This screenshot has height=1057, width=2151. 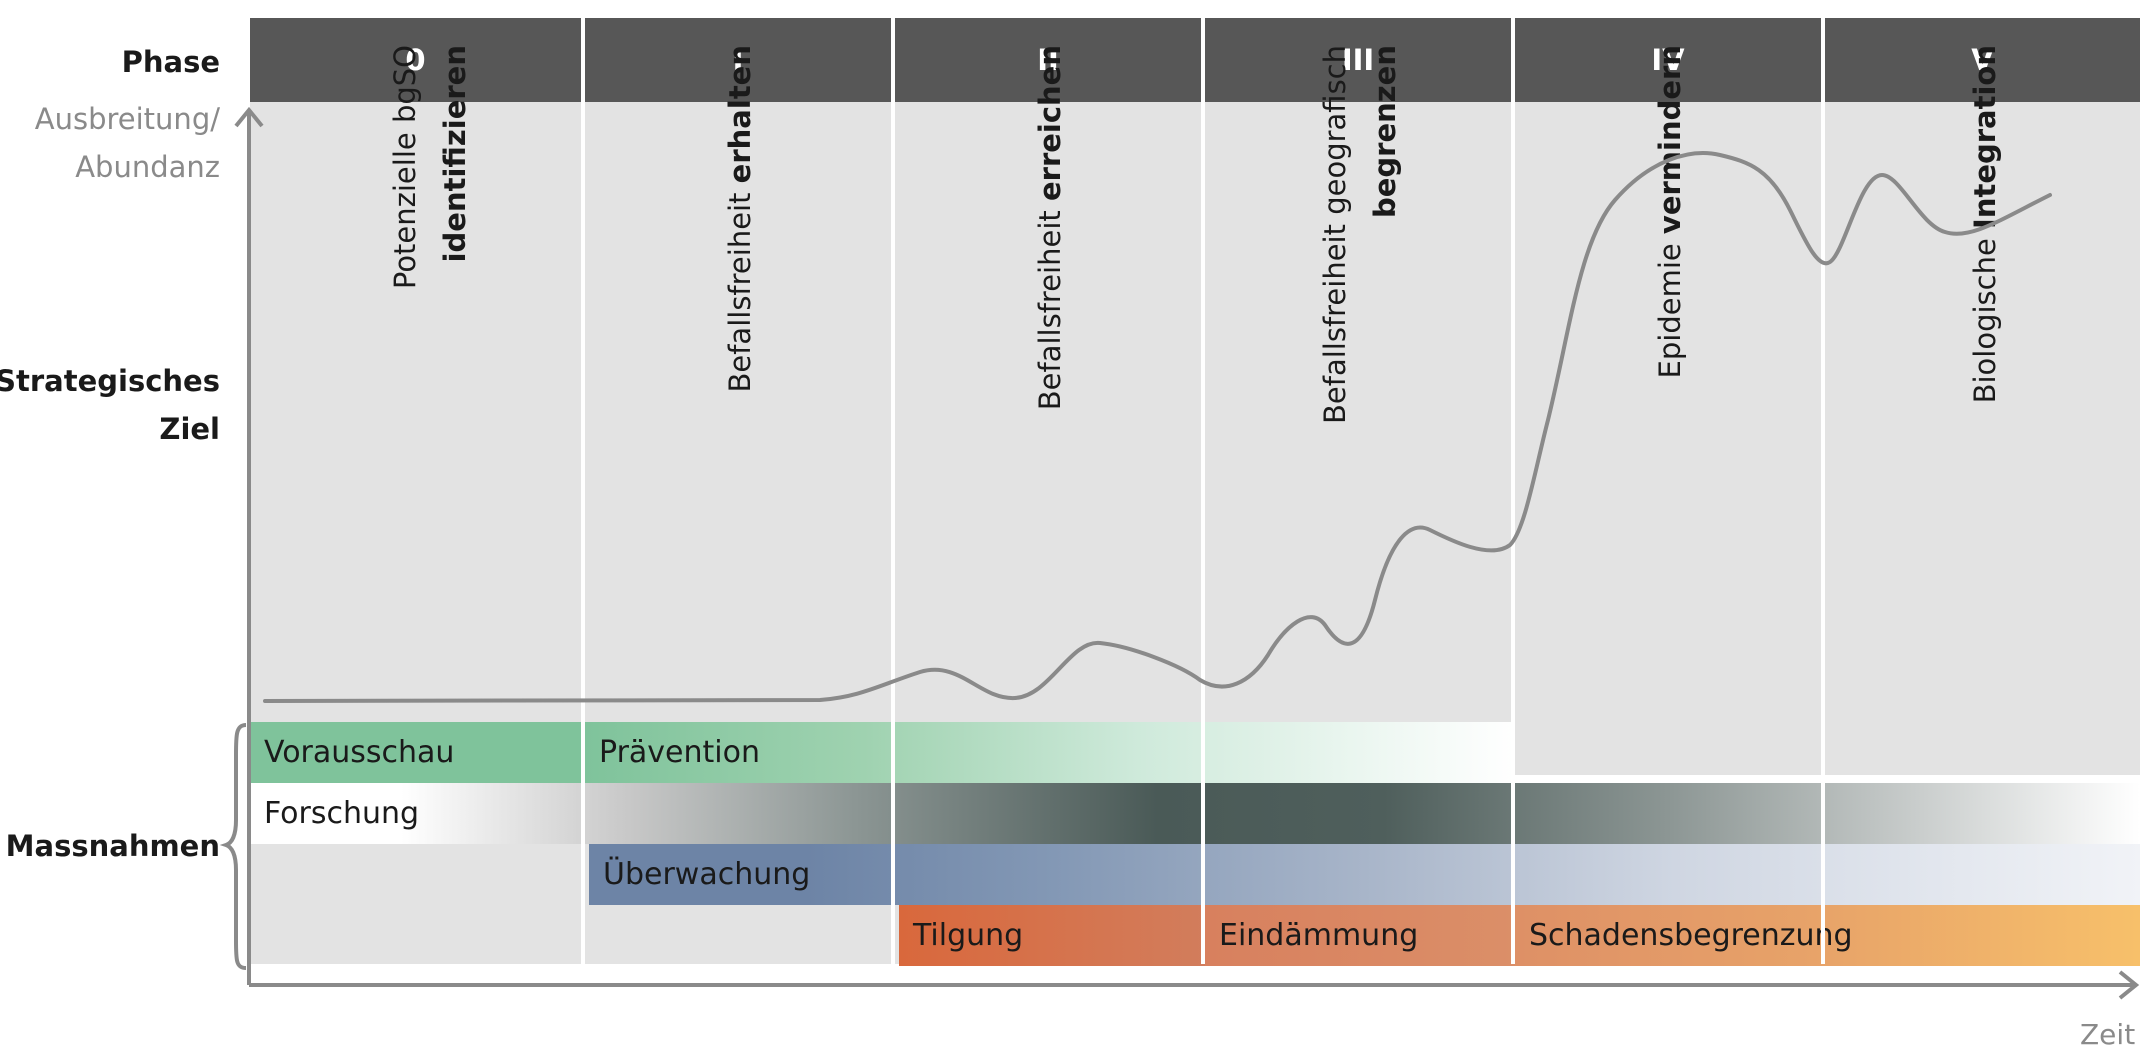 What do you see at coordinates (1195, 813) in the screenshot?
I see `measure-bar-forschung: Forschung` at bounding box center [1195, 813].